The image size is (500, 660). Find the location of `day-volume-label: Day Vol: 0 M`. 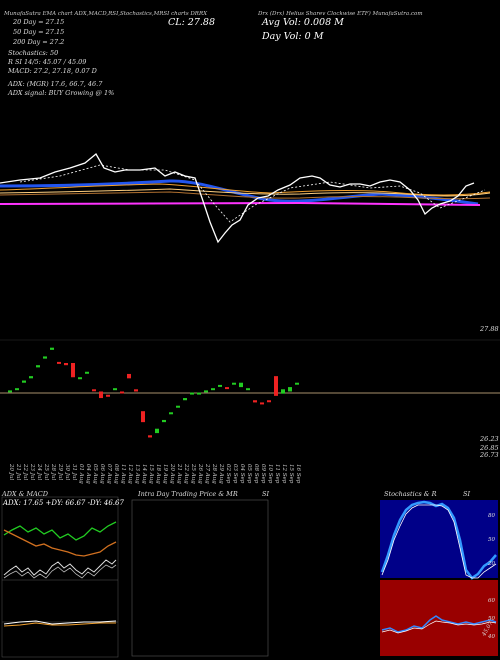

day-volume-label: Day Vol: 0 M is located at coordinates (293, 36).